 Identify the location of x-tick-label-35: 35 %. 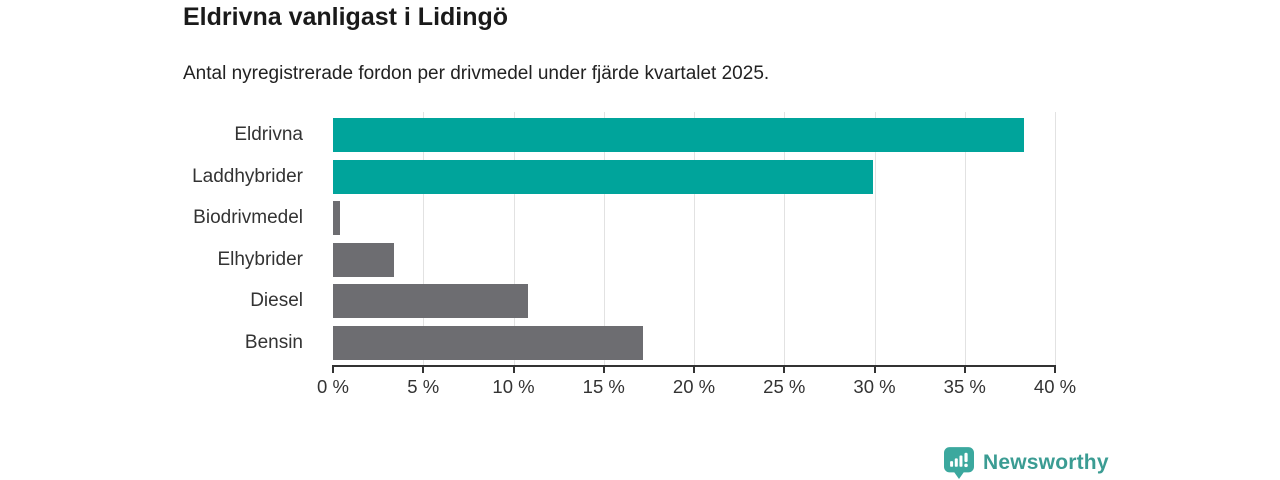
(964, 386).